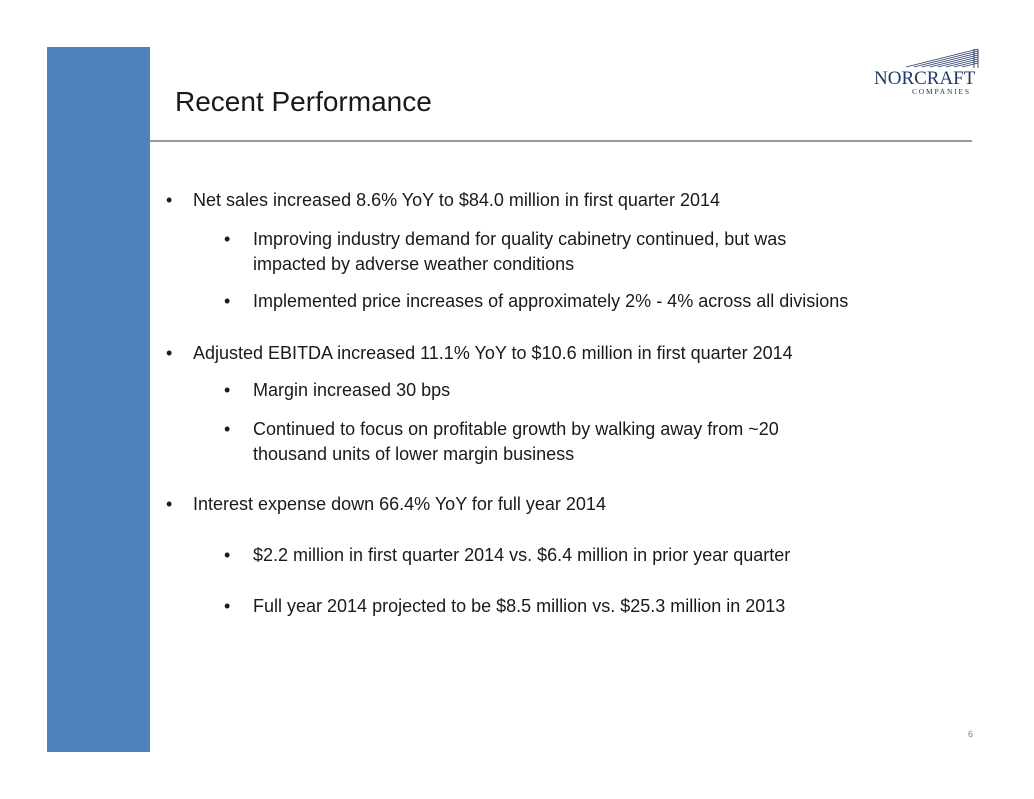 The height and width of the screenshot is (799, 1034). I want to click on norcraft-logo: NORCRAFT COMPANIES, so click(923, 72).